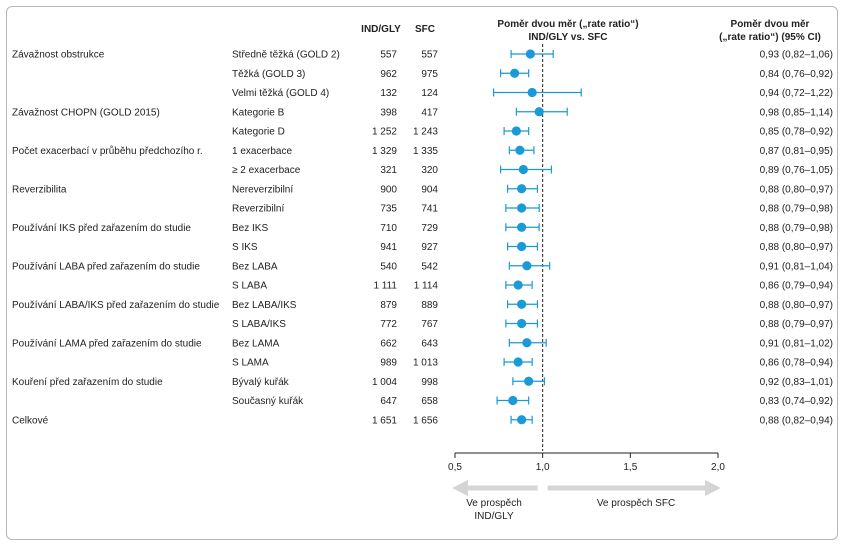 Image resolution: width=847 pixels, height=548 pixels. I want to click on subgroup-label: Bez LABA, so click(255, 266).